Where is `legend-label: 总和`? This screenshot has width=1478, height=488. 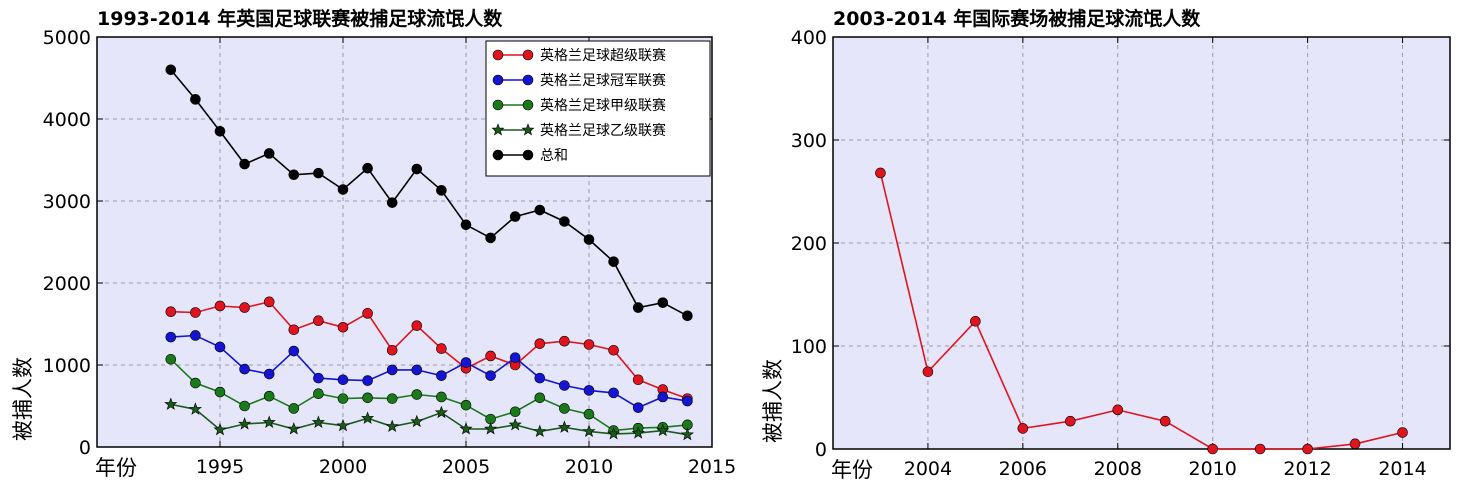 legend-label: 总和 is located at coordinates (554, 156).